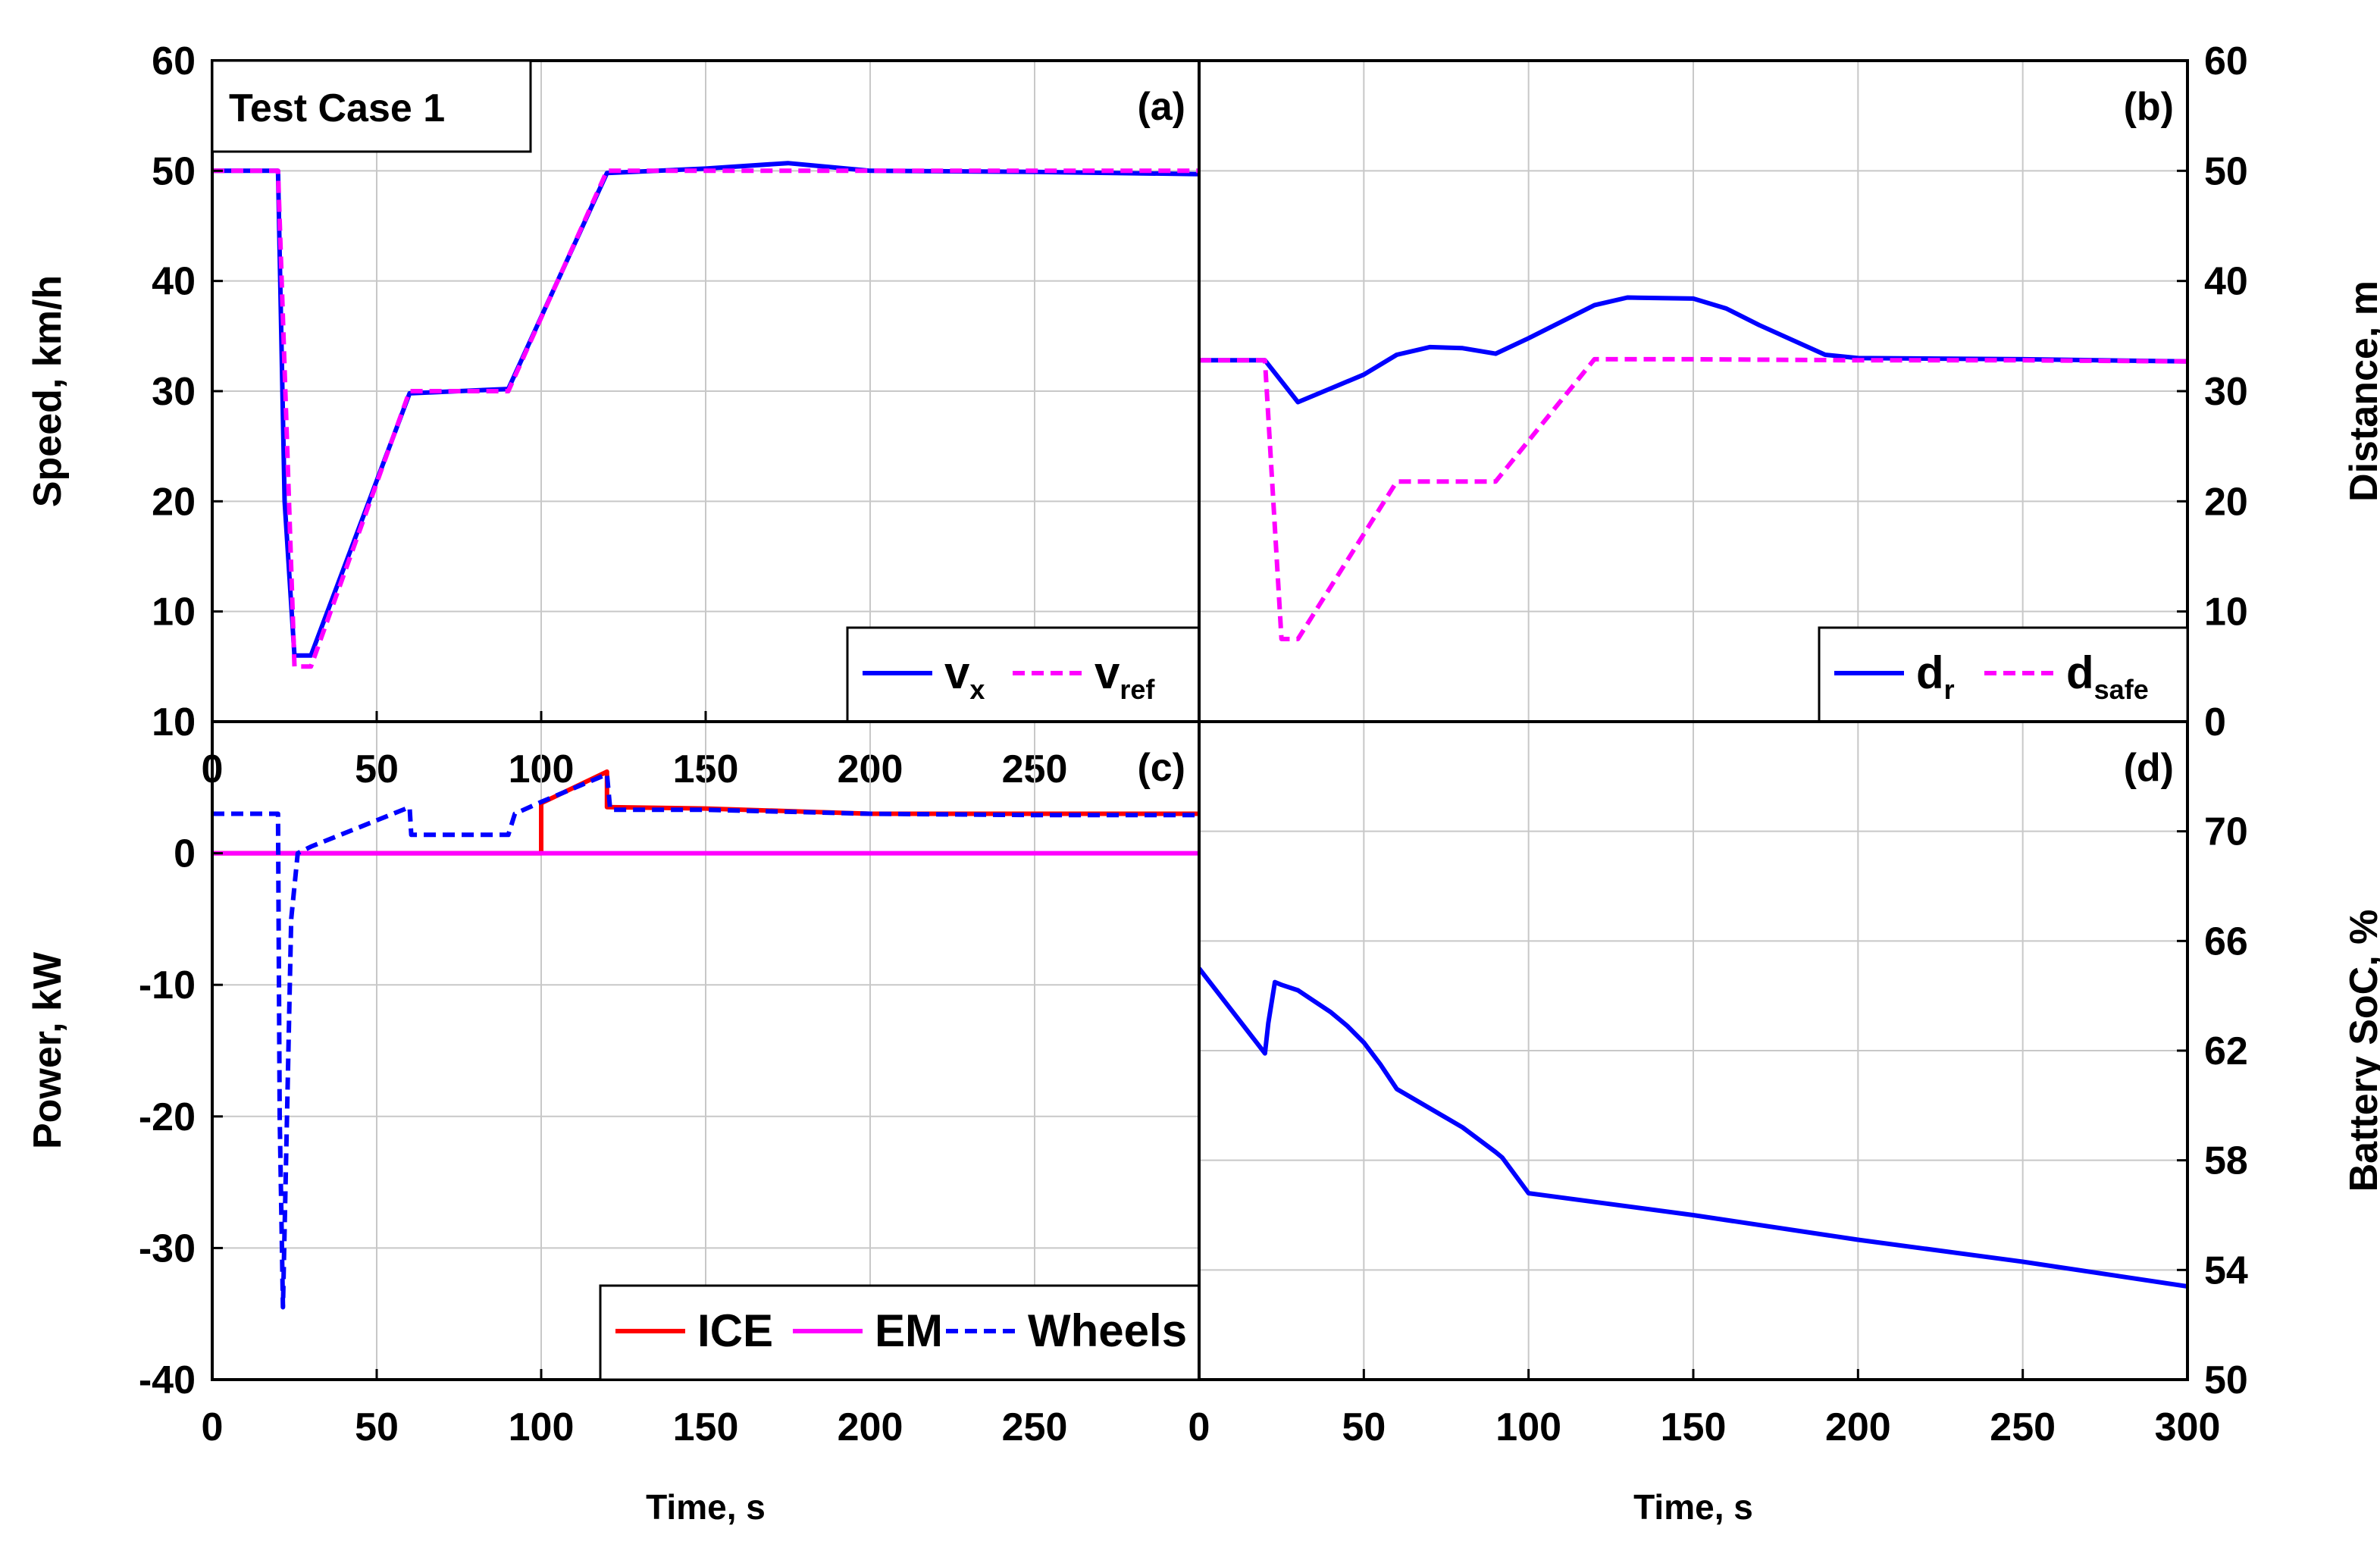 This screenshot has width=2380, height=1557. What do you see at coordinates (977, 689) in the screenshot?
I see `legend-label-subscript: x` at bounding box center [977, 689].